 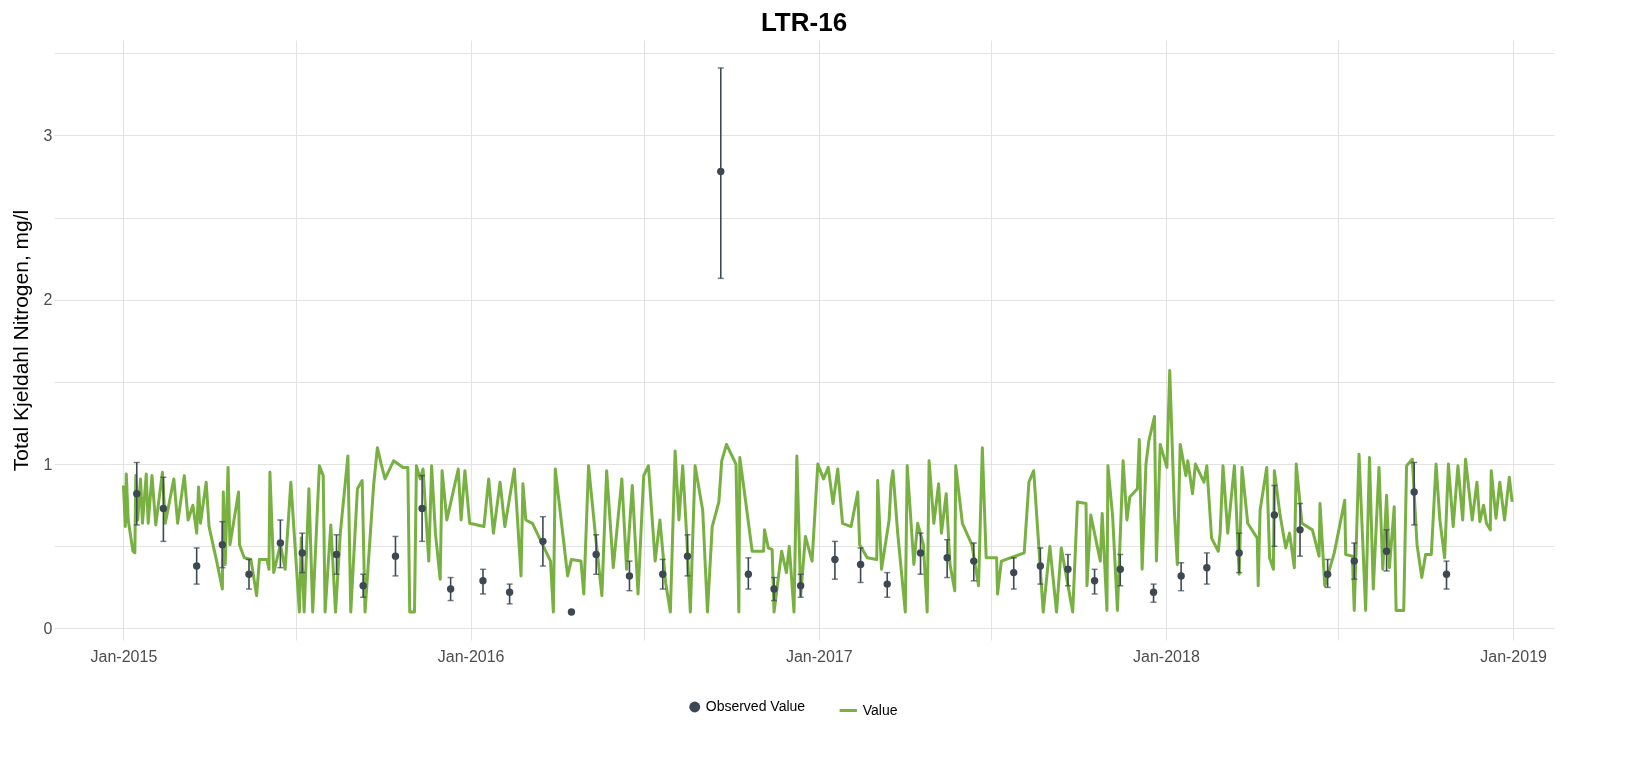 I want to click on x-tick-label: Jan-2019, so click(x=1514, y=656).